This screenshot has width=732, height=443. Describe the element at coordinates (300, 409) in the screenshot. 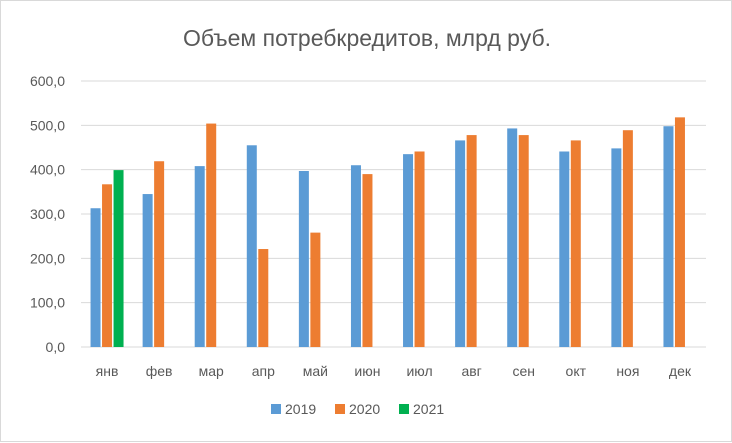

I see `legend-label-2019: 2019` at that location.